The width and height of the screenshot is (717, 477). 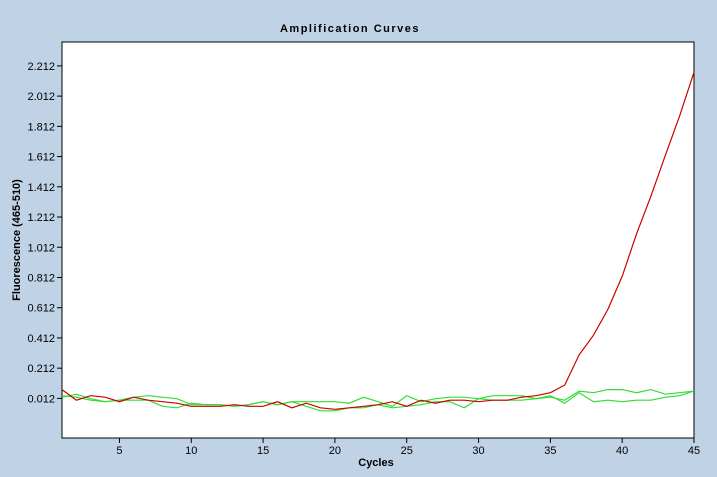 I want to click on y-tick-label: 1.212, so click(x=41, y=218).